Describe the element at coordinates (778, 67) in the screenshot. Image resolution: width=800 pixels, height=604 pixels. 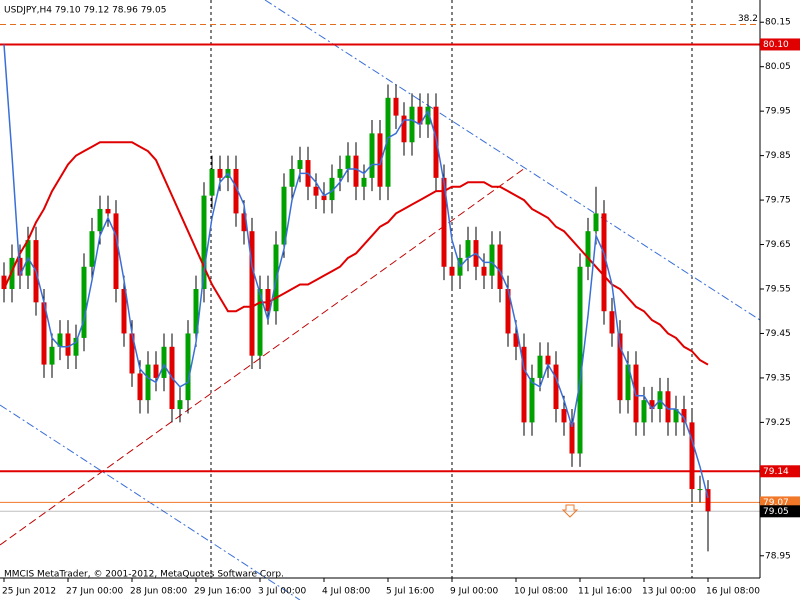
I see `y-tick-label: 80.05` at that location.